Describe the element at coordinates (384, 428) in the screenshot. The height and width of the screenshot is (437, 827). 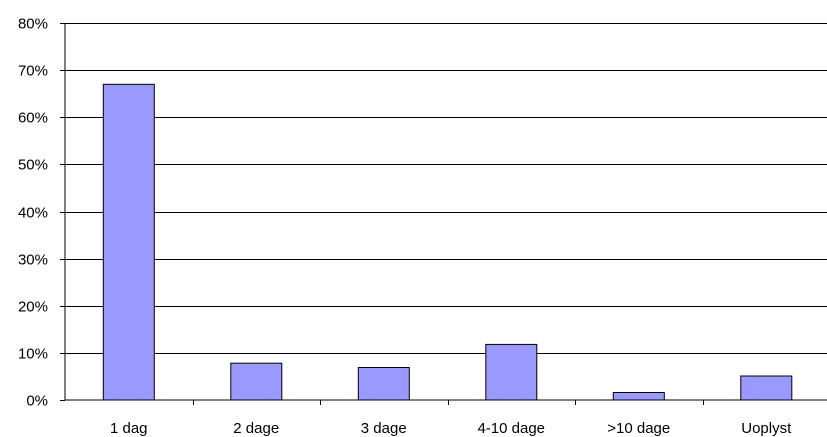
I see `x-category-label: 3 dage` at that location.